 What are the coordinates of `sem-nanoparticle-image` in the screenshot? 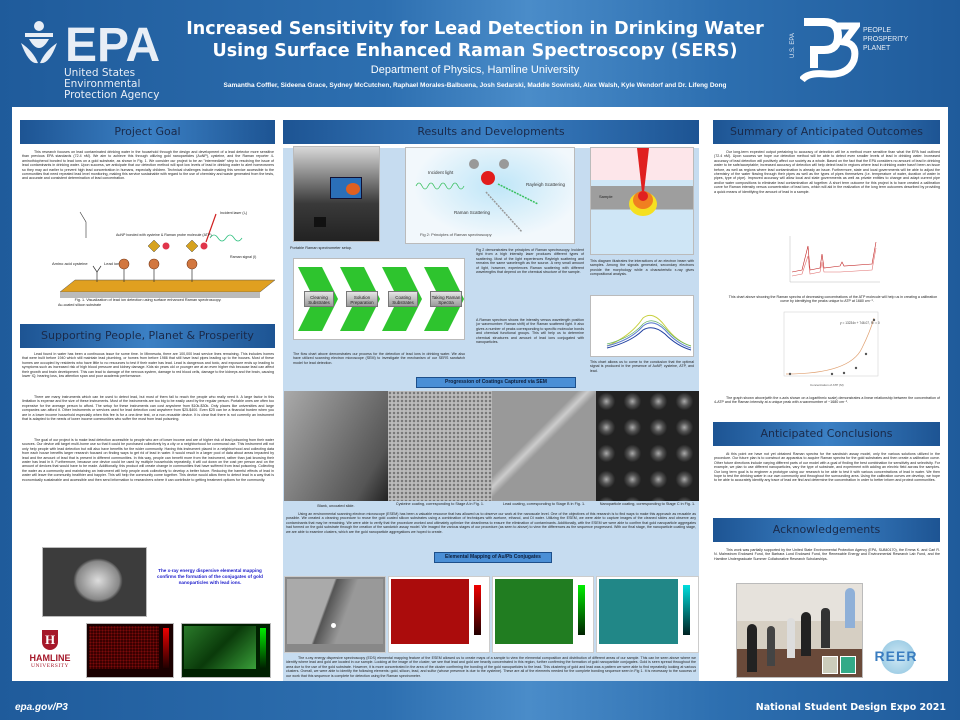 It's located at (647, 446).